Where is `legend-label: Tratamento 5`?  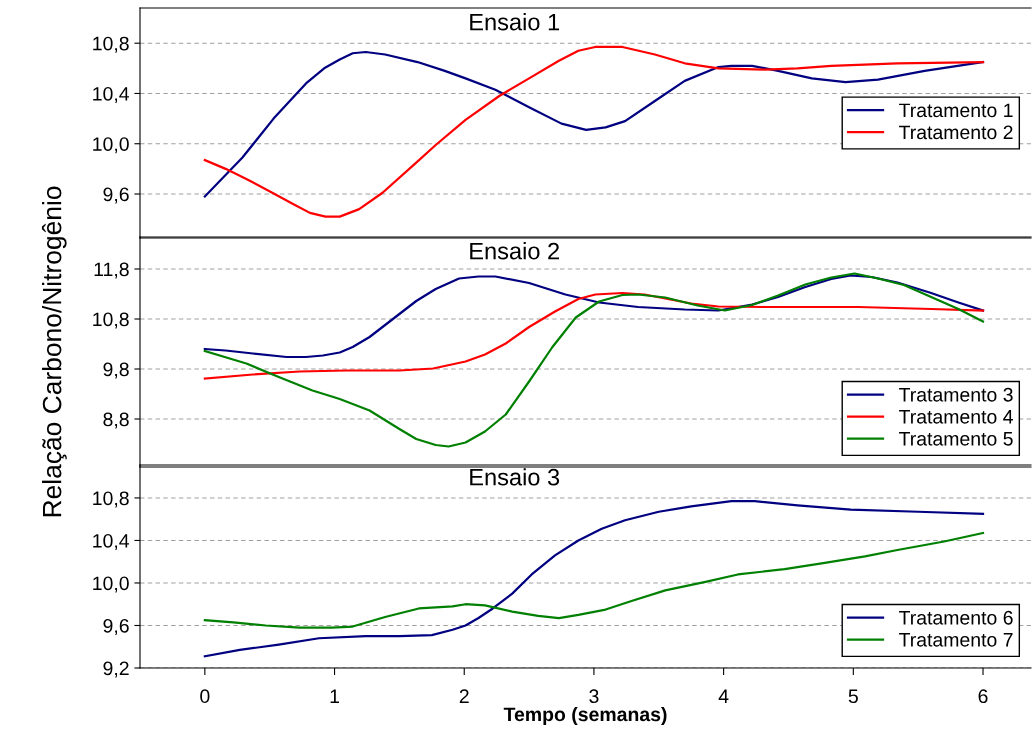
legend-label: Tratamento 5 is located at coordinates (956, 439).